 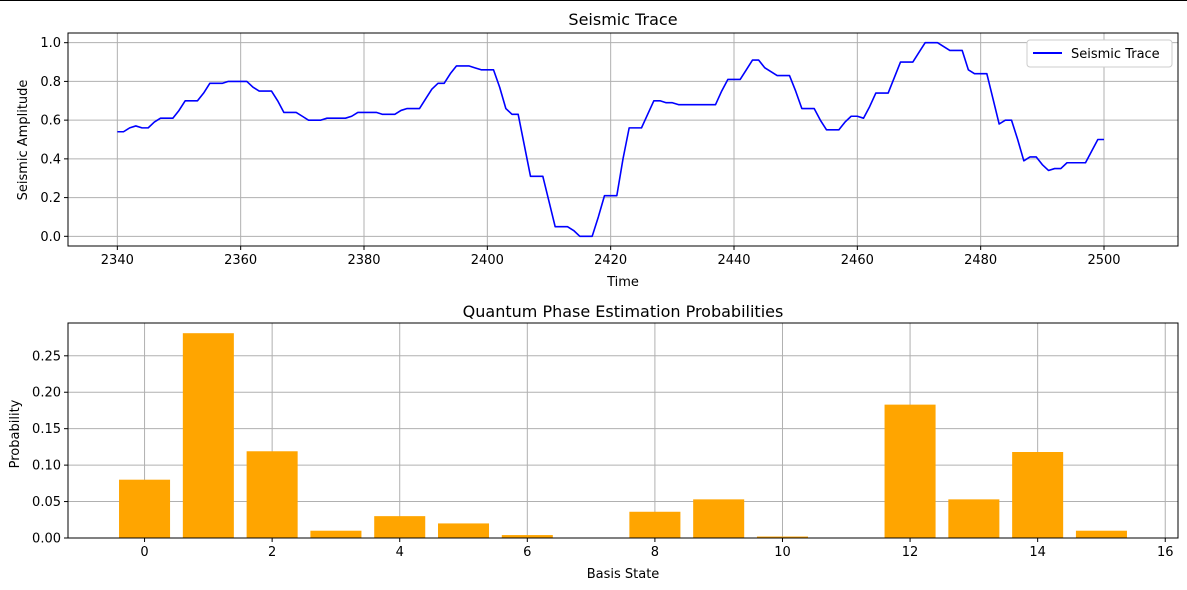 What do you see at coordinates (15, 433) in the screenshot?
I see `qpe-y-label: Probability` at bounding box center [15, 433].